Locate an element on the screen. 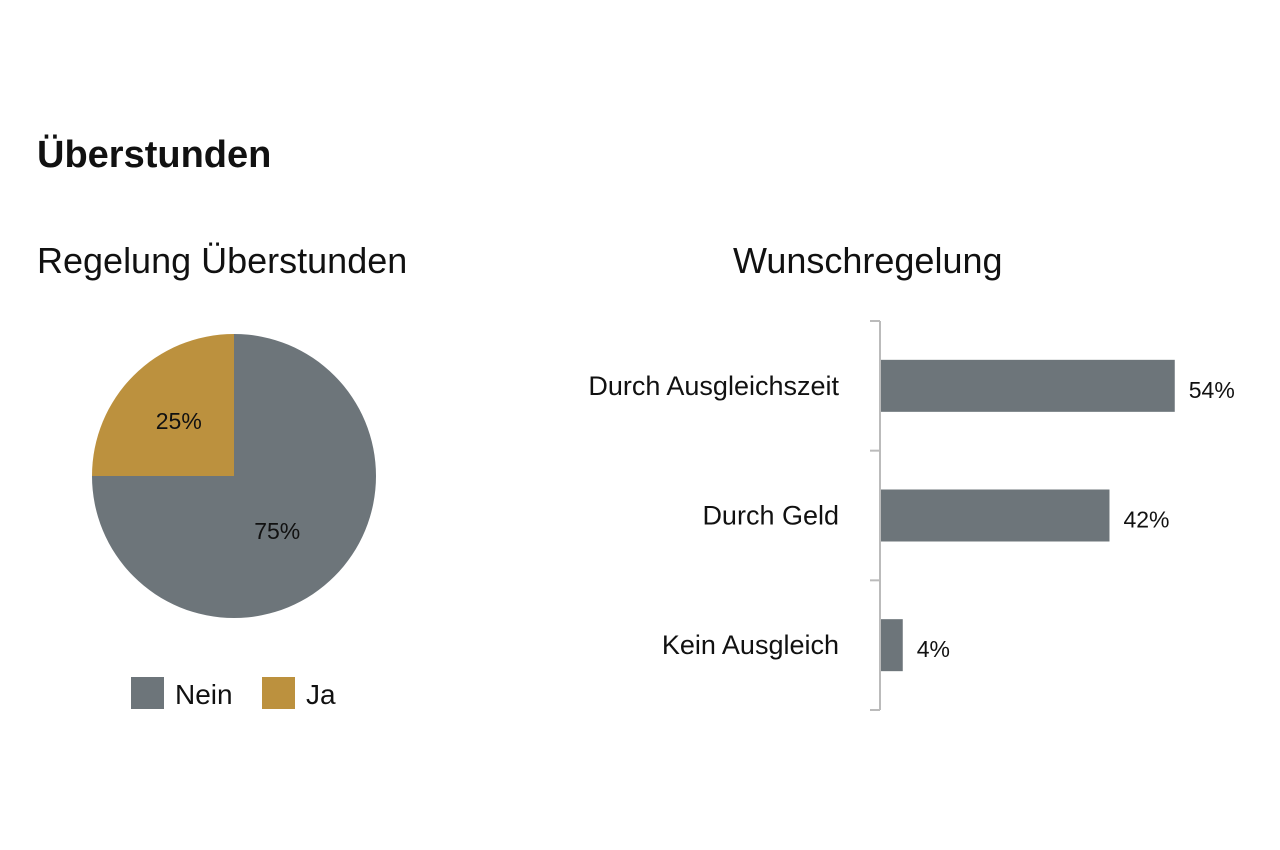  page-title: Überstunden is located at coordinates (154, 155).